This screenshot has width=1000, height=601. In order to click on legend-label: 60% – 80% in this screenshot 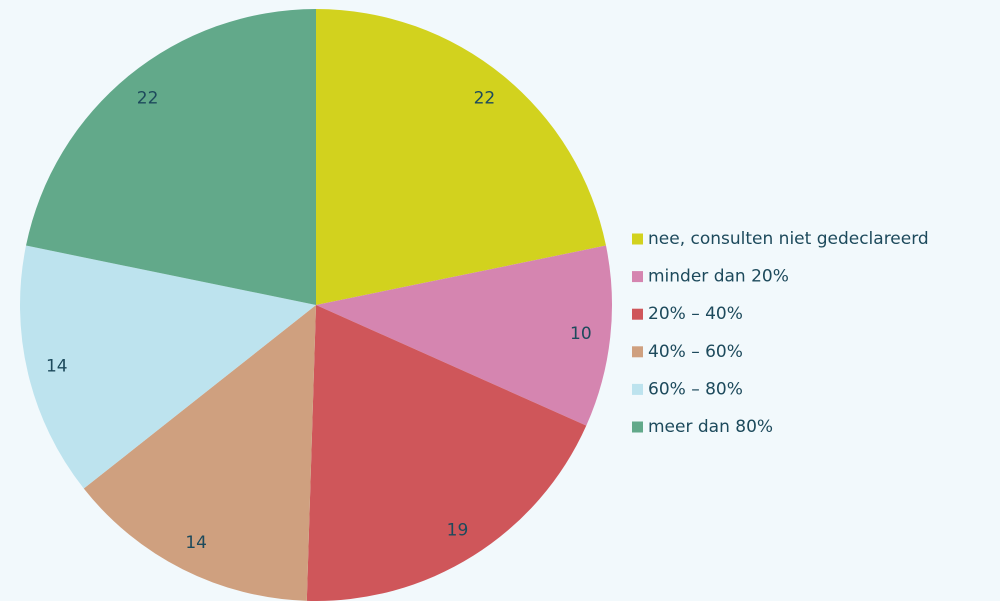, I will do `click(695, 389)`.